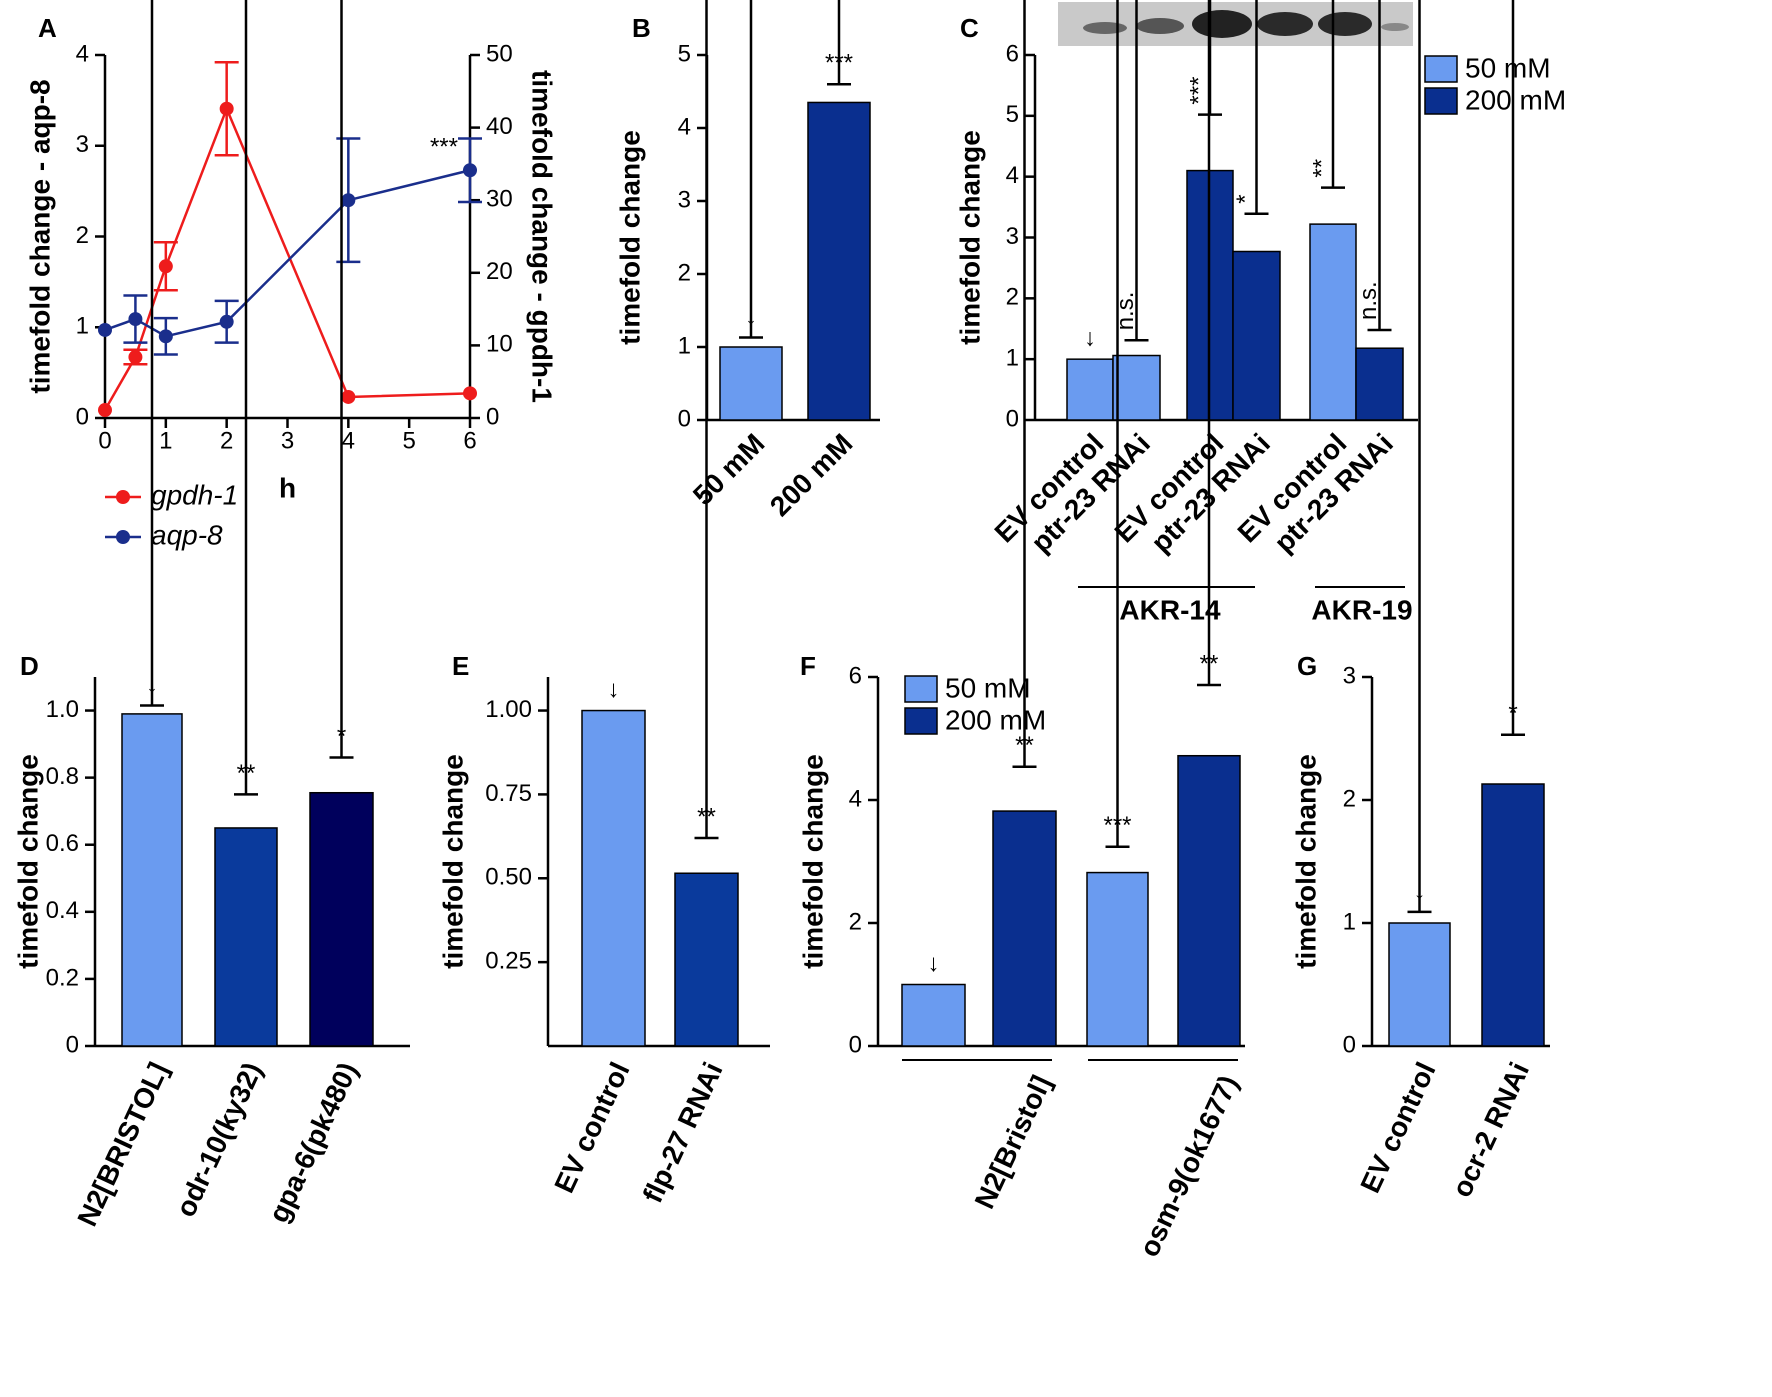  Describe the element at coordinates (165, 440) in the screenshot. I see `x-tick-label: 1` at that location.